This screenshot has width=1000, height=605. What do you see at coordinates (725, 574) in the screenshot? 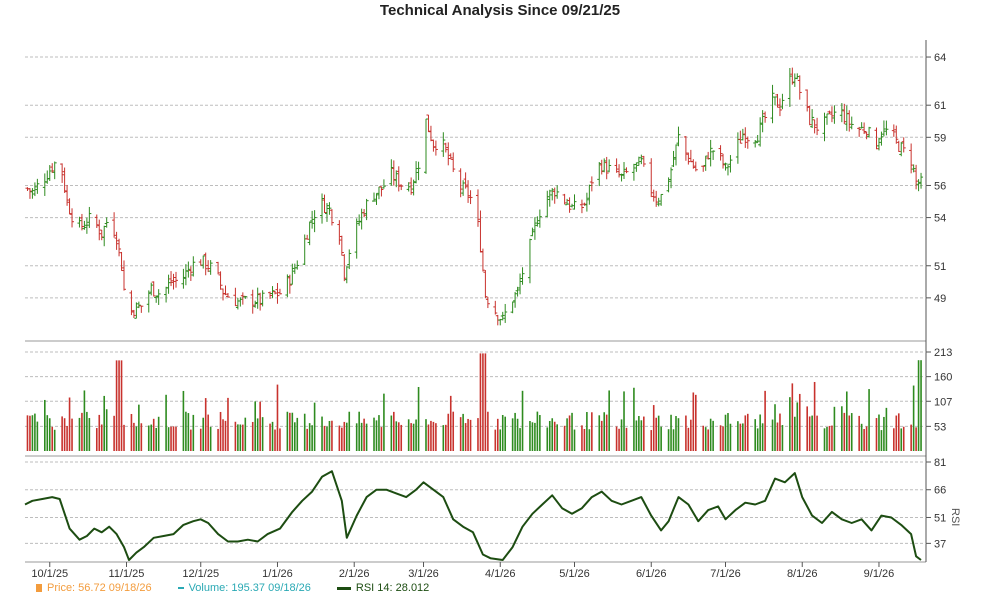
I see `x-tick-label: 7/1/26` at bounding box center [725, 574].